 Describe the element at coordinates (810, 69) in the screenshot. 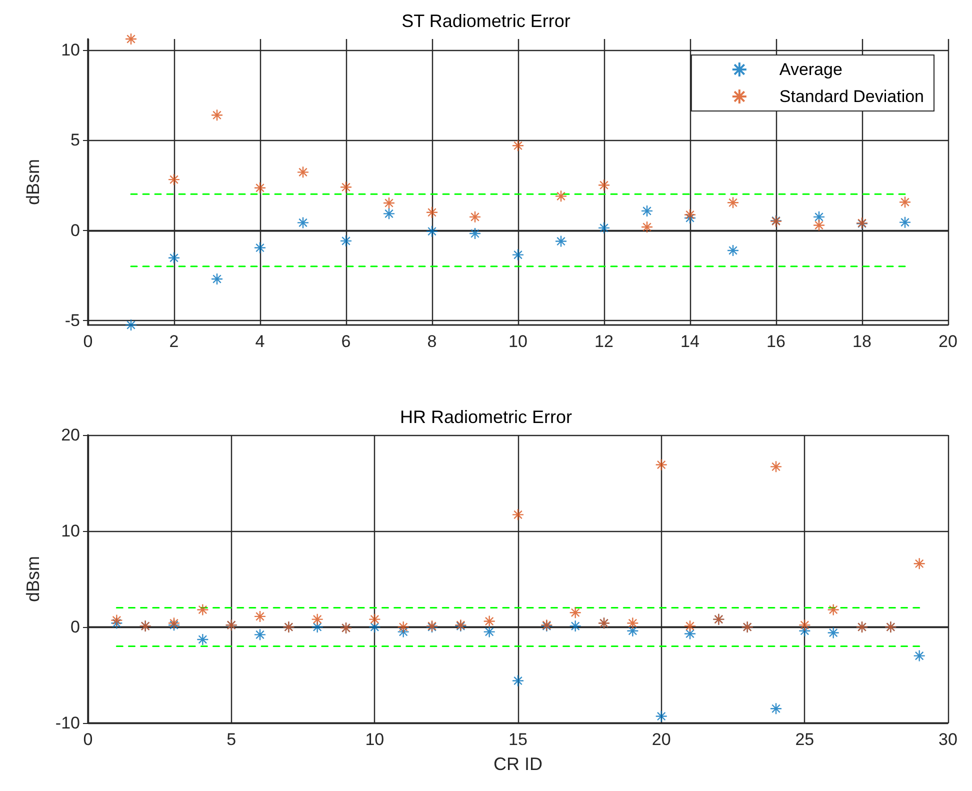

I see `legend-label: Average` at that location.